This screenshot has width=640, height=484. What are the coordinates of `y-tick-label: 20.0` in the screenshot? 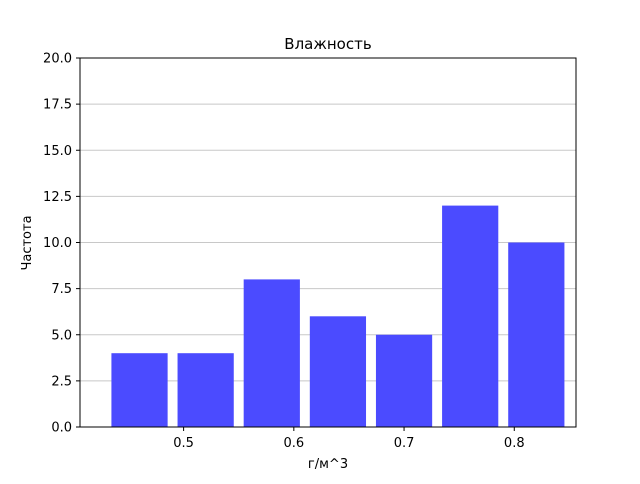 It's located at (57, 59).